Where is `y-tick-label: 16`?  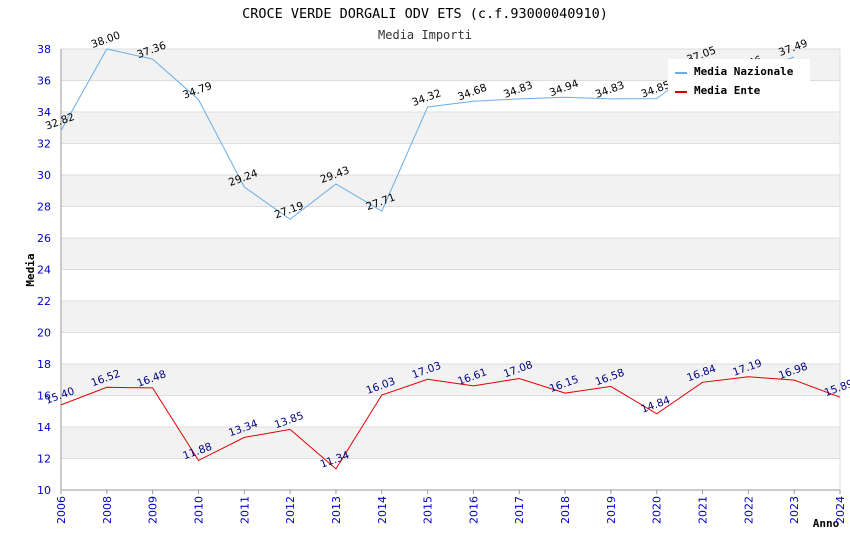 y-tick-label: 16 is located at coordinates (44, 396).